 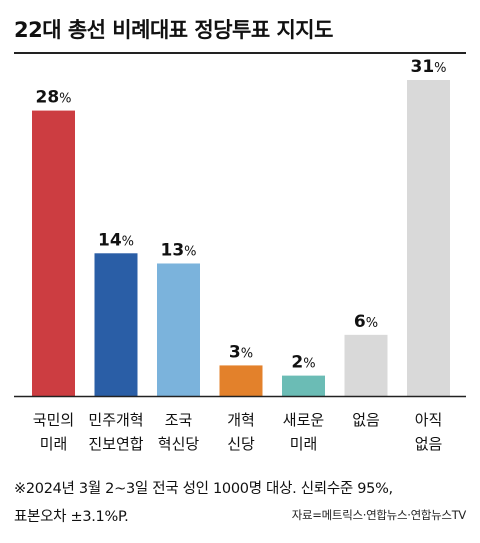 I want to click on category-label-2-line-2: 진보연합, so click(x=115, y=444).